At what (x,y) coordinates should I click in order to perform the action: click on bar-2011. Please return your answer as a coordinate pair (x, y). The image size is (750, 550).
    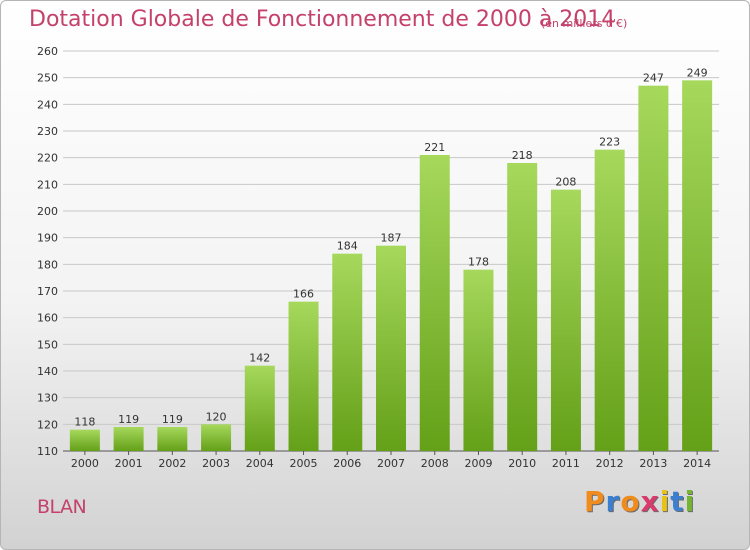
    Looking at the image, I should click on (565, 320).